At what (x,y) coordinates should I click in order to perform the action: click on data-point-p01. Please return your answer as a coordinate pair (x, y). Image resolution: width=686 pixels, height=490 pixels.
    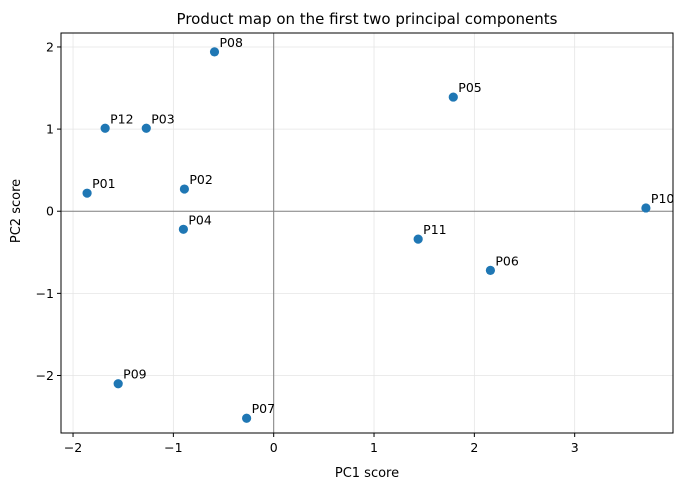
    Looking at the image, I should click on (87, 193).